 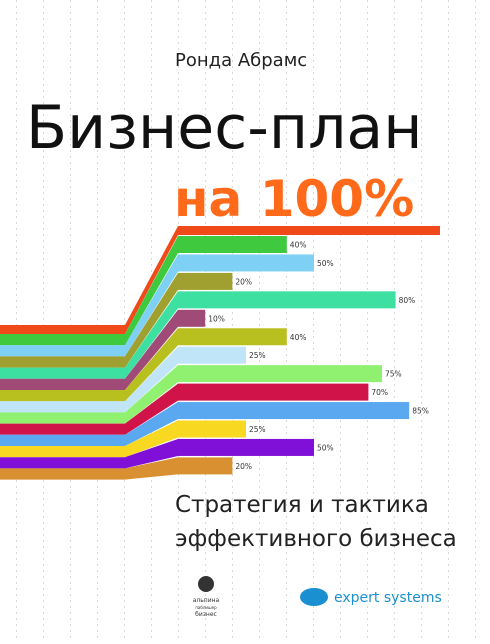 What do you see at coordinates (206, 600) in the screenshot?
I see `publisher-name: альпина` at bounding box center [206, 600].